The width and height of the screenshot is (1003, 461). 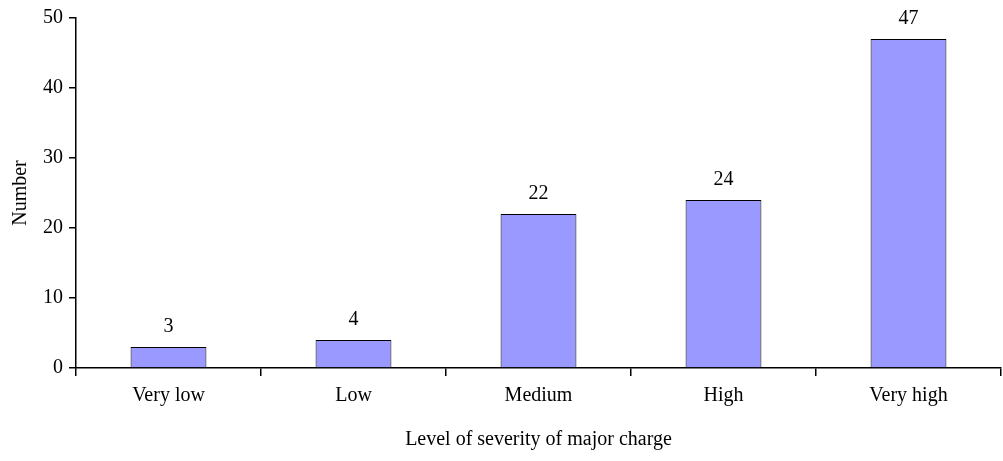 I want to click on y-axis-title: Number, so click(x=19, y=192).